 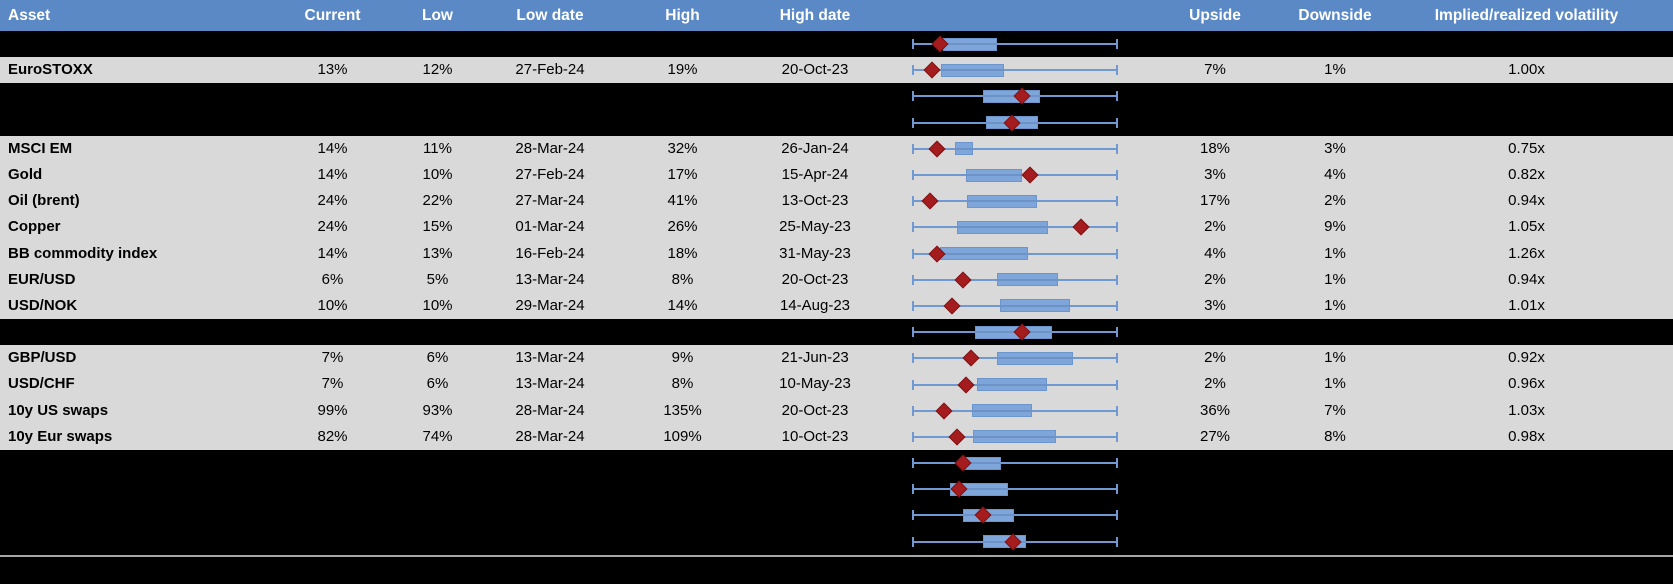 I want to click on downside-value: 2%, so click(x=1335, y=201).